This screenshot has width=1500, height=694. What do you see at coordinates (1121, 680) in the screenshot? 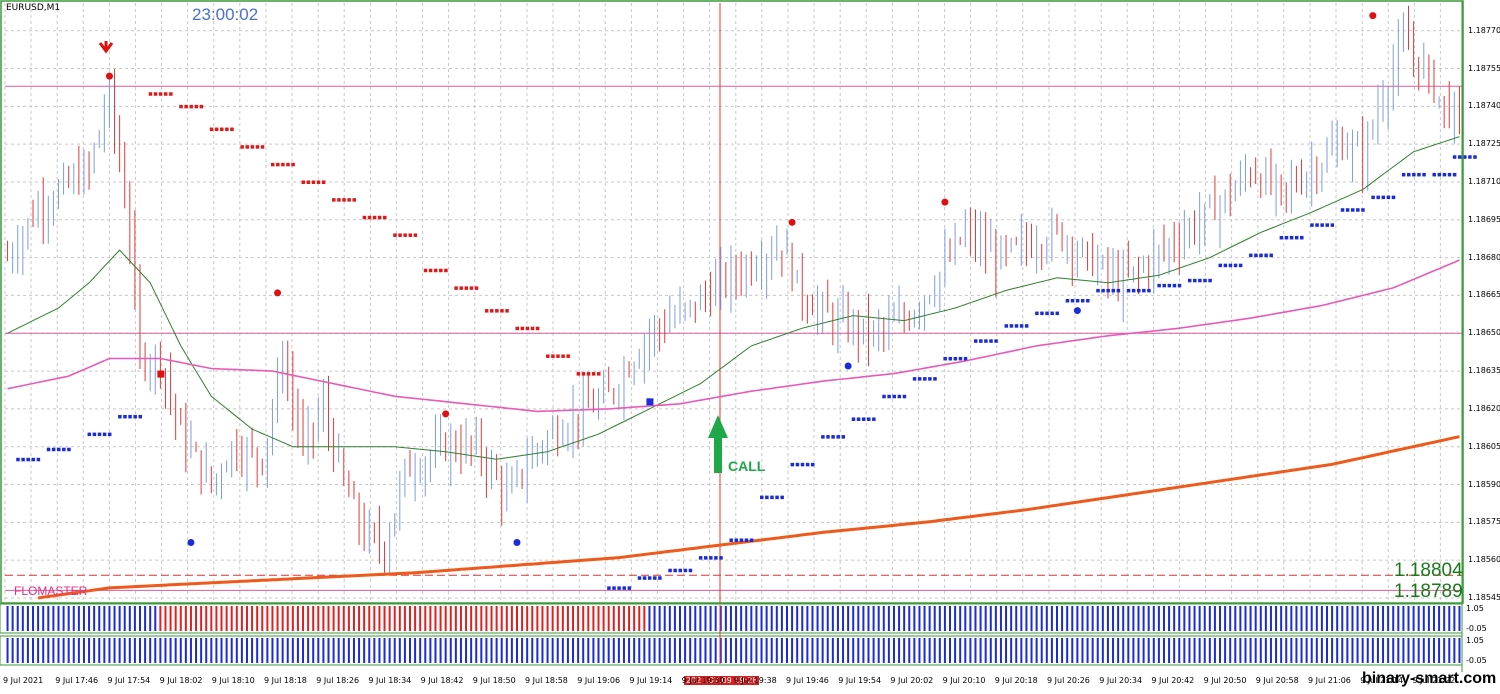
I see `time-tick: 9 Jul 20:34` at bounding box center [1121, 680].